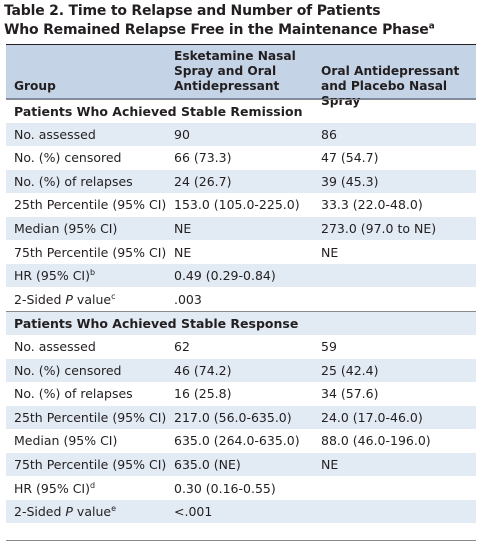  What do you see at coordinates (390, 71) in the screenshot?
I see `header-placebo-line1: Oral Antidepressant` at bounding box center [390, 71].